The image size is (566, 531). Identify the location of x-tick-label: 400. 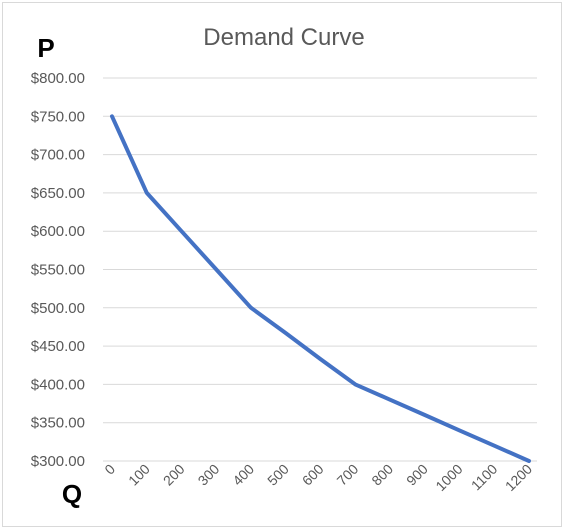
(243, 475).